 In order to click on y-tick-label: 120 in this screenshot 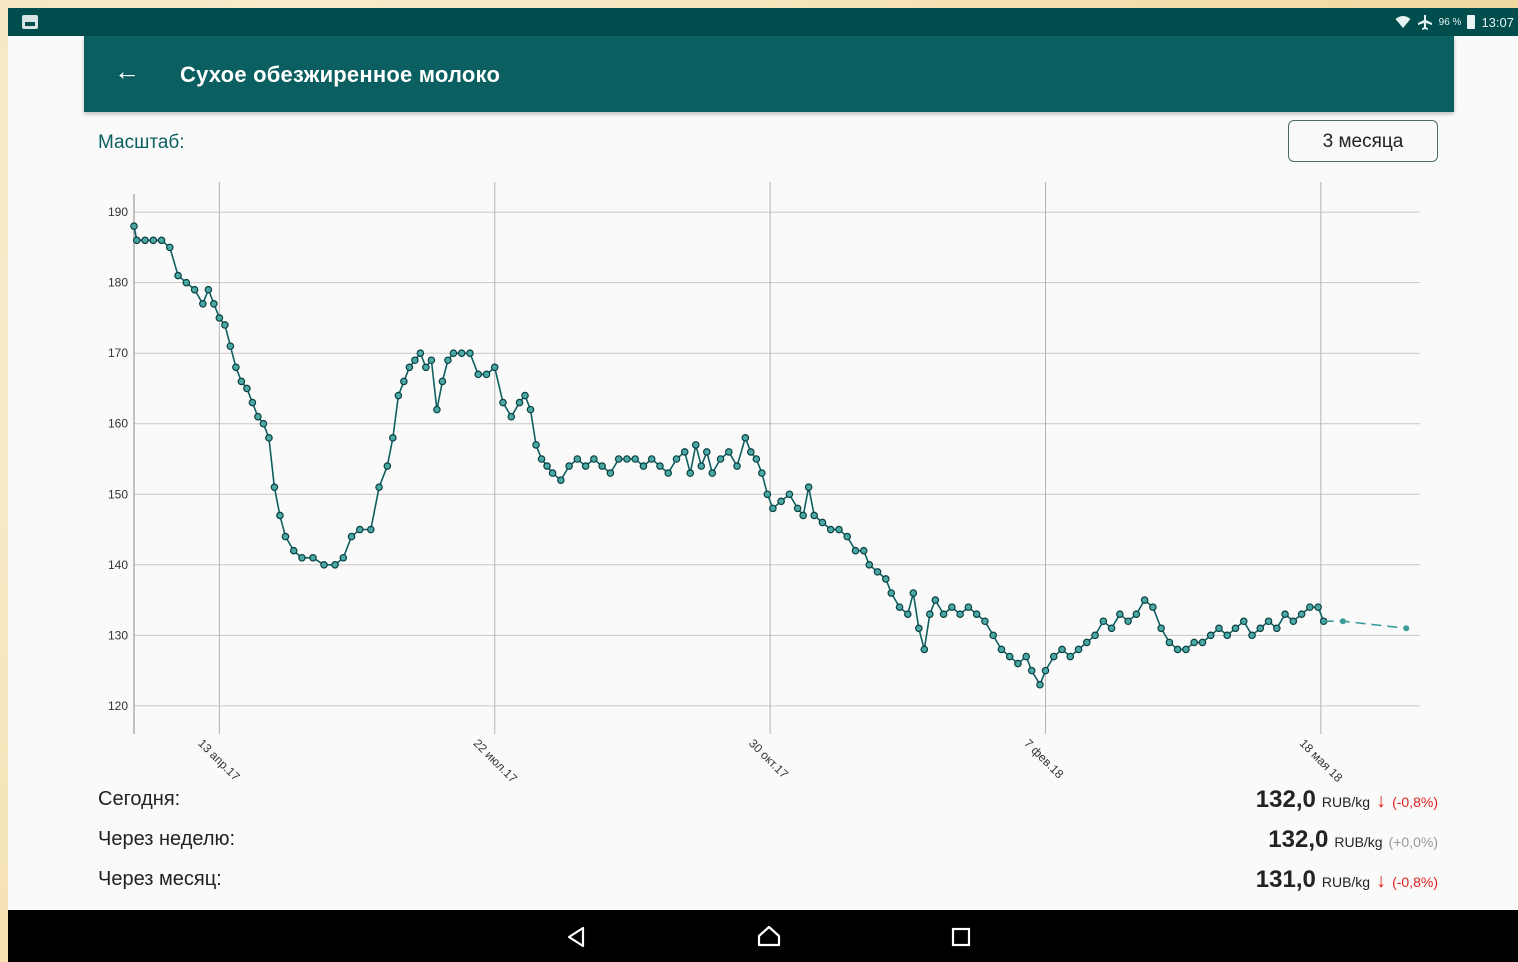, I will do `click(118, 706)`.